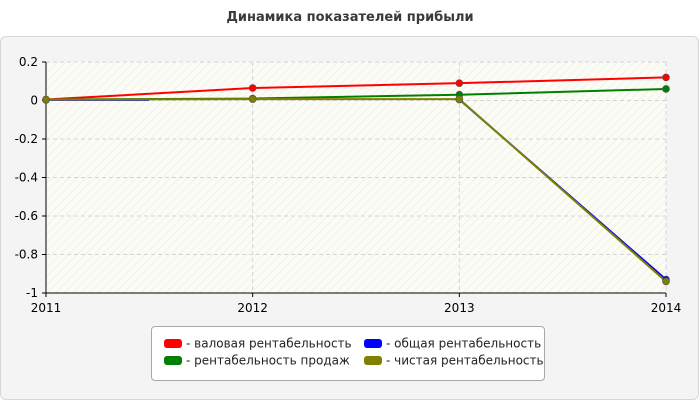 The width and height of the screenshot is (700, 400). Describe the element at coordinates (26, 139) in the screenshot. I see `y-tick-label: -0.2` at that location.